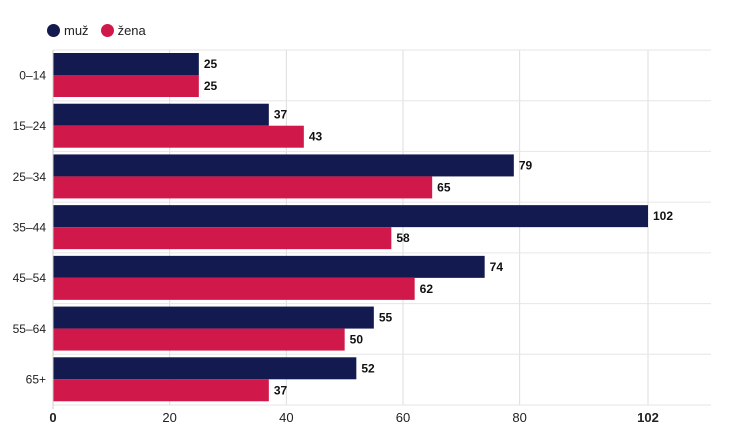 Image resolution: width=735 pixels, height=439 pixels. What do you see at coordinates (663, 216) in the screenshot?
I see `data-label: 102` at bounding box center [663, 216].